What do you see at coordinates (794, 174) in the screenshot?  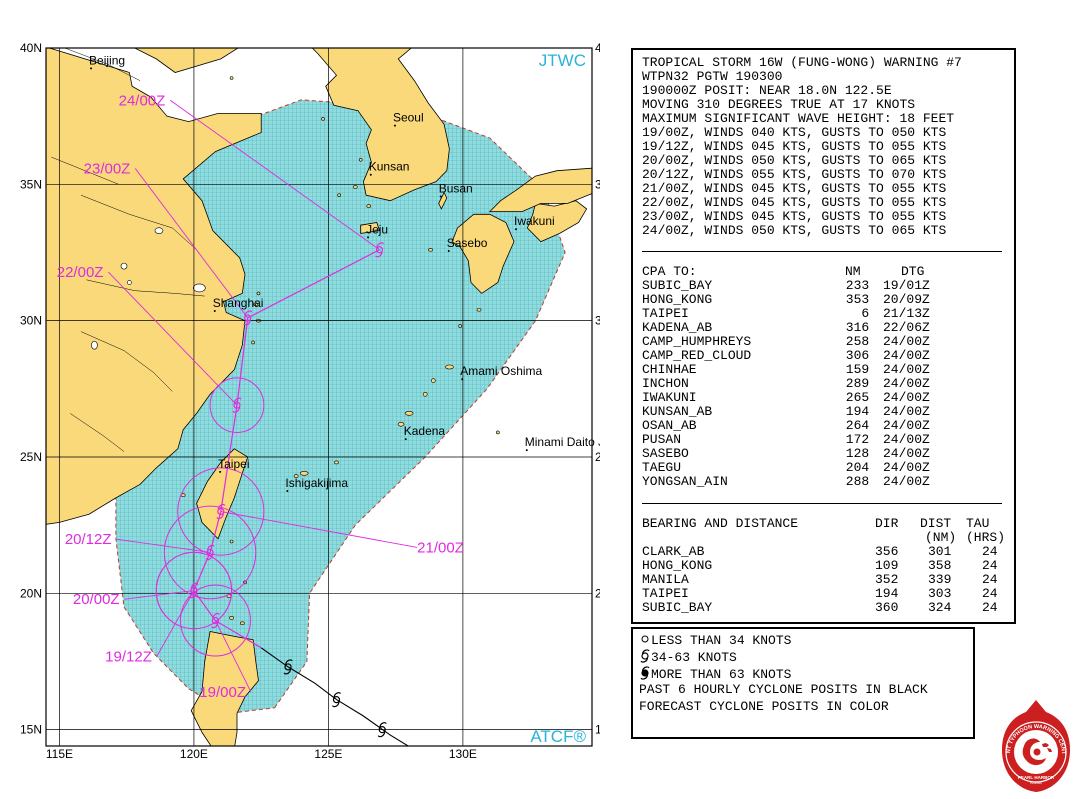 I see `warning-line: 20/12Z, WINDS 055 KTS, GUSTS TO 070 KTS` at bounding box center [794, 174].